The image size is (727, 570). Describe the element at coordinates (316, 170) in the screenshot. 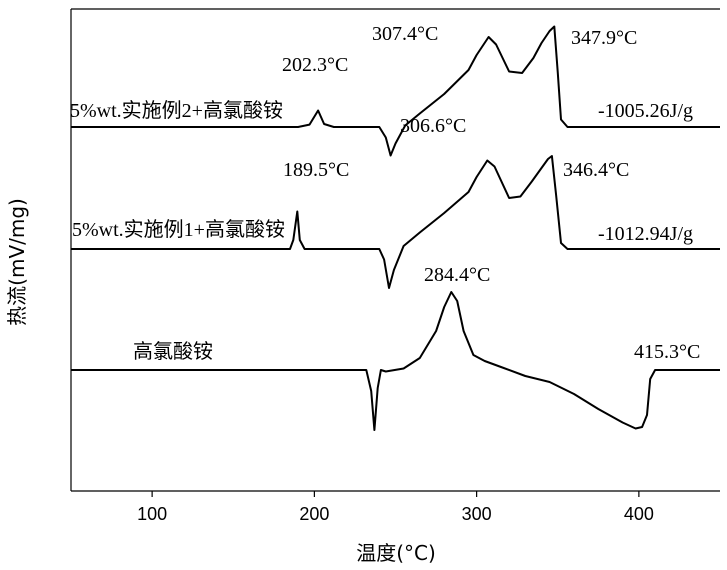

I see `annotation-189-5: 189.5°C` at that location.